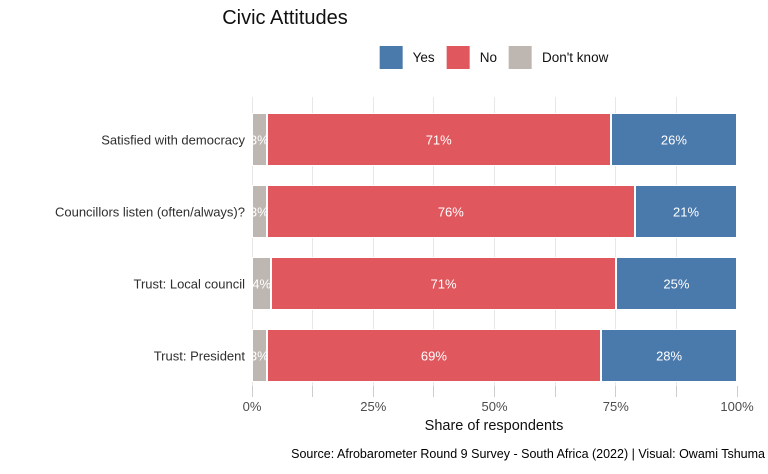 This screenshot has height=474, width=768. Describe the element at coordinates (189, 283) in the screenshot. I see `category-label: Trust: Local council` at that location.